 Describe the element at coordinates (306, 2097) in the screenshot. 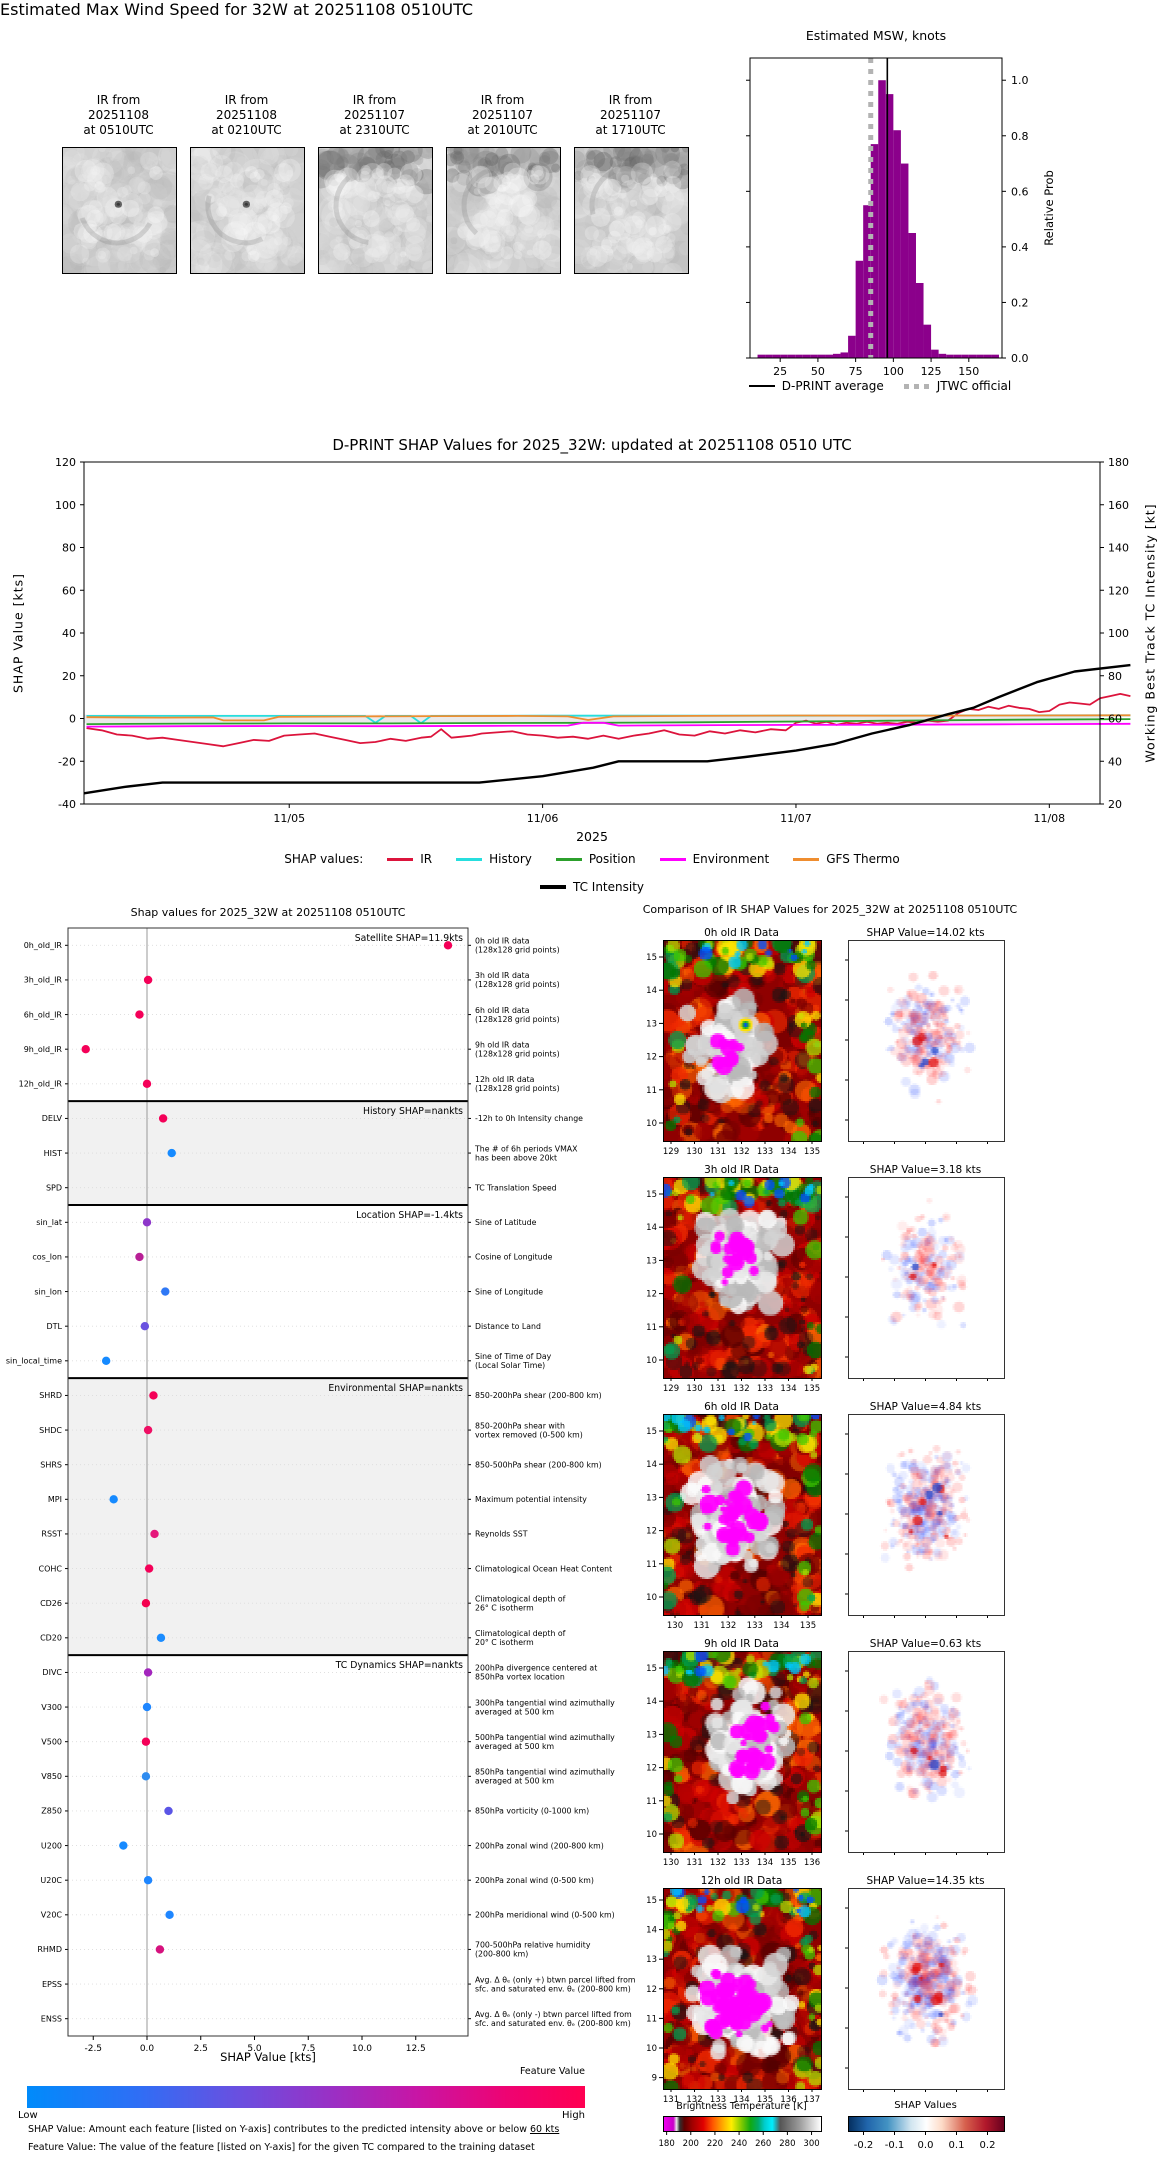

I see `featurevalue-colorbar` at that location.